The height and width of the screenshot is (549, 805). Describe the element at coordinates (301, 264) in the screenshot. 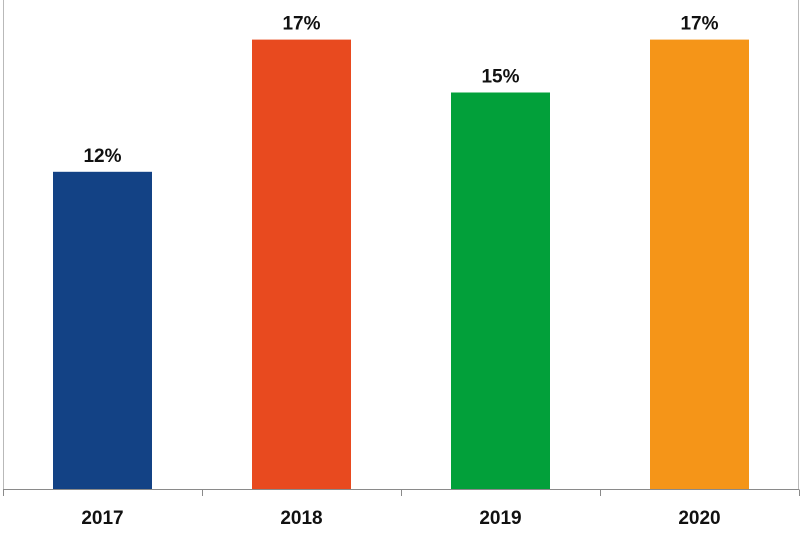

I see `bar-2018` at that location.